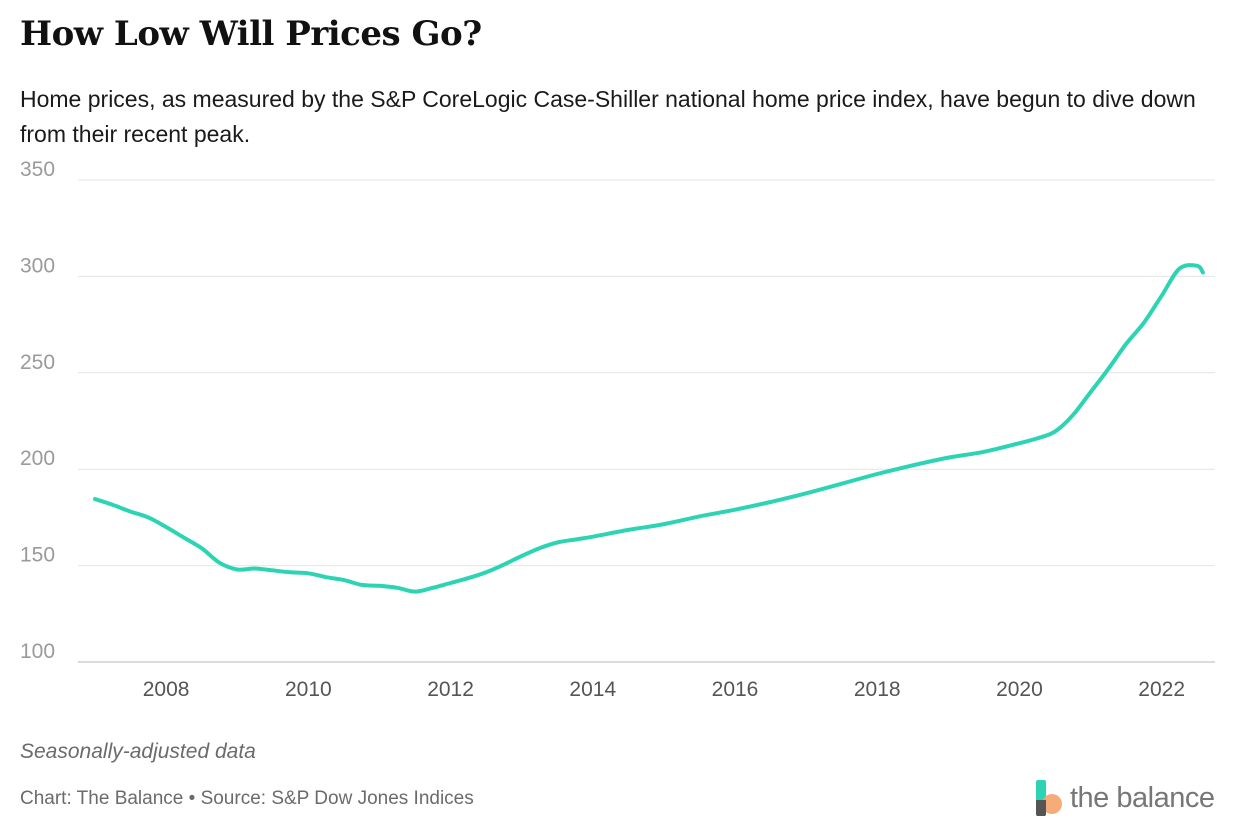  Describe the element at coordinates (166, 689) in the screenshot. I see `x-tick-label: 2008` at that location.